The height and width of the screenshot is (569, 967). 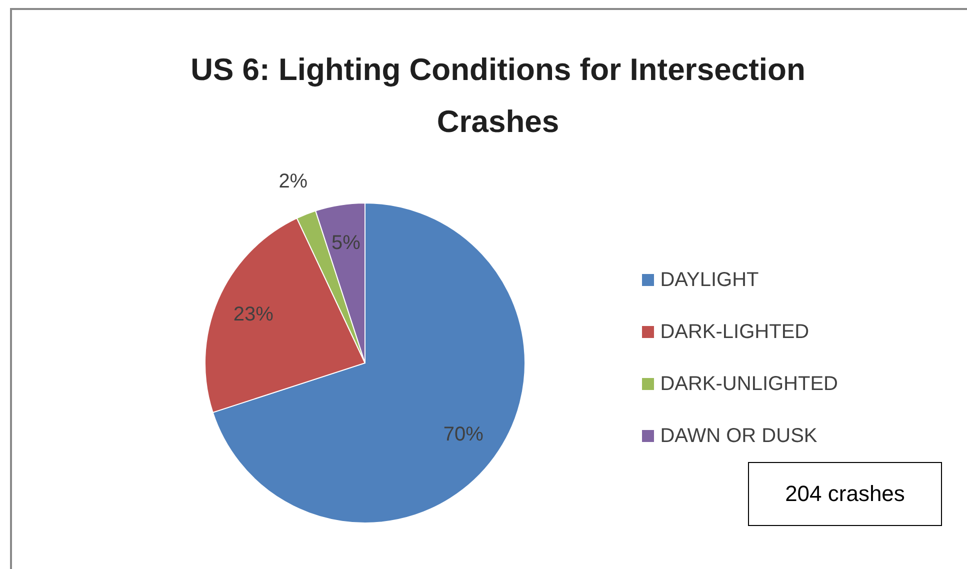 I want to click on text: 204 crashes, so click(x=845, y=494).